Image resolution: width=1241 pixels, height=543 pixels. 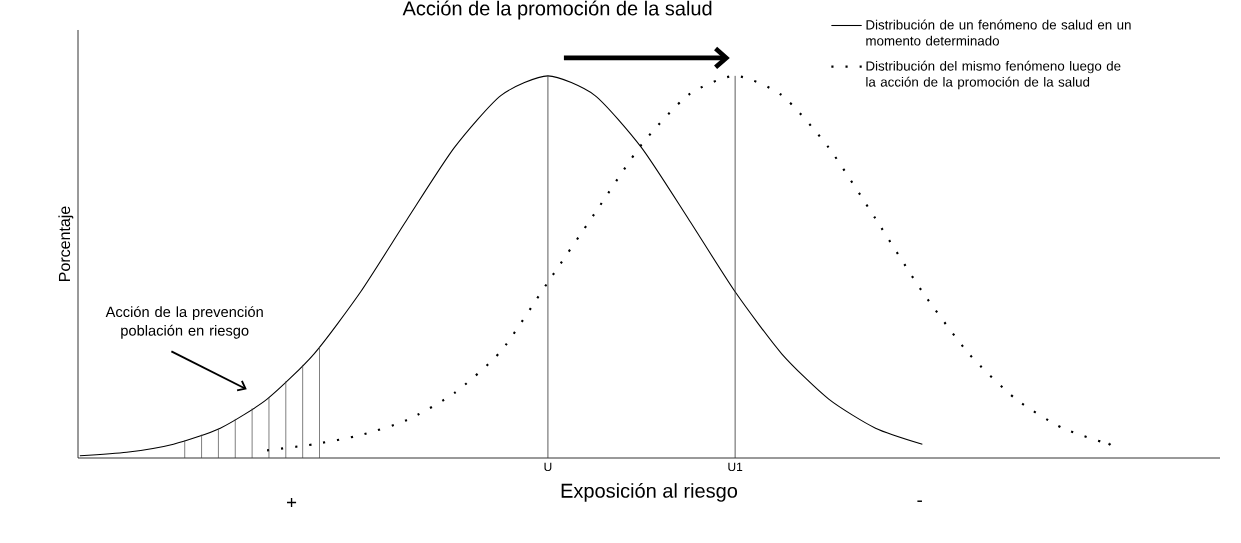 I want to click on x-axis-title: Exposición al riesgo, so click(x=649, y=492).